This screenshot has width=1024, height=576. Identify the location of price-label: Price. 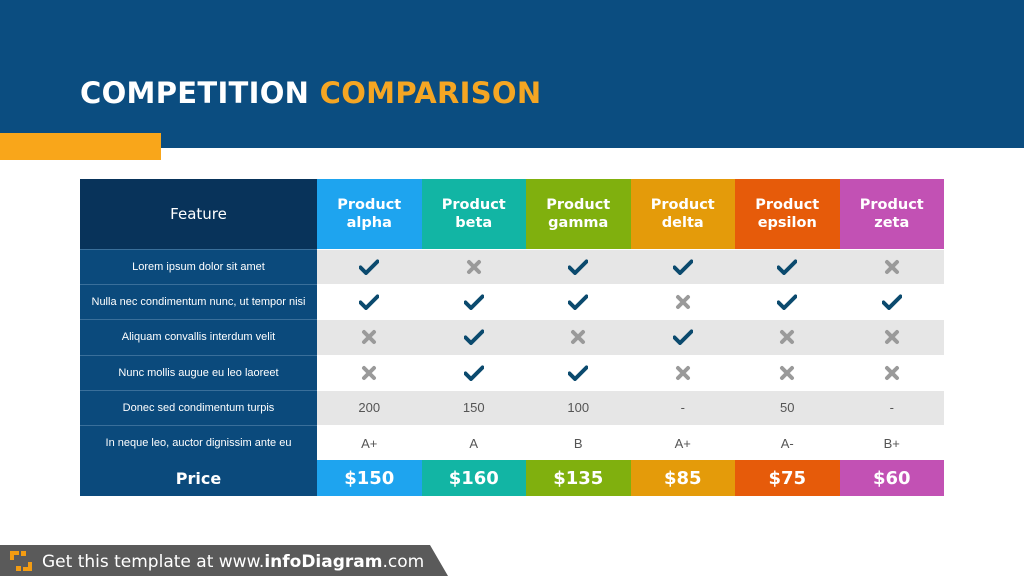
(198, 478).